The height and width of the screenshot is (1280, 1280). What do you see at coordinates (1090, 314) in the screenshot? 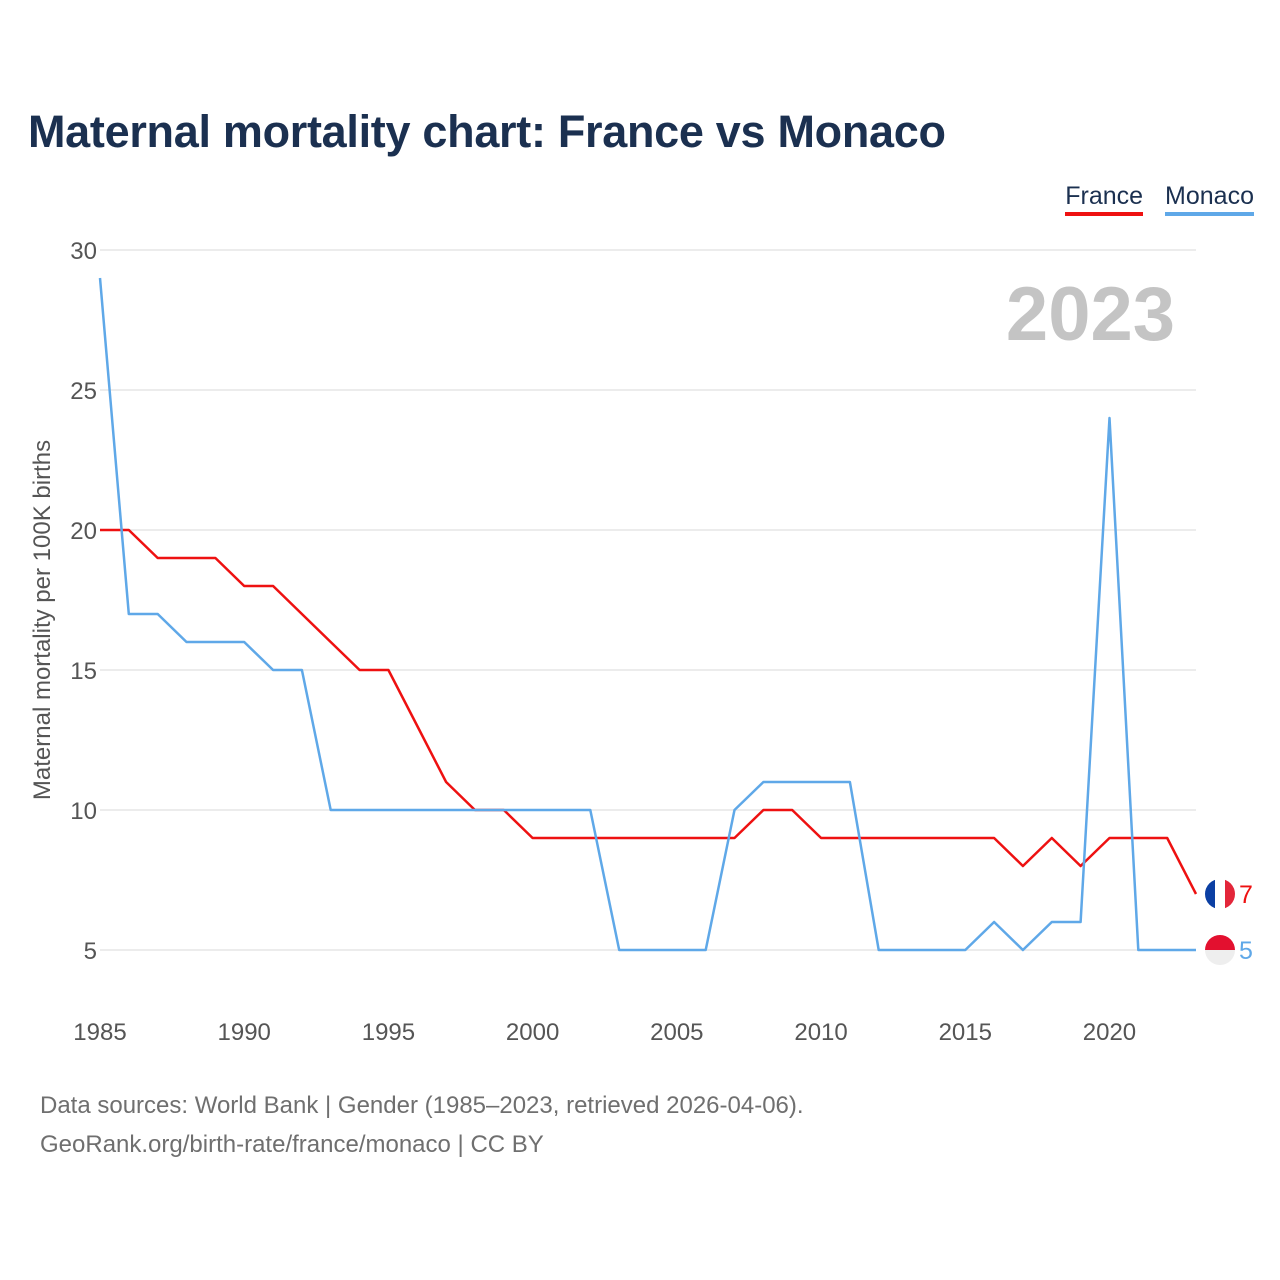
I see `year-watermark: 2023` at bounding box center [1090, 314].